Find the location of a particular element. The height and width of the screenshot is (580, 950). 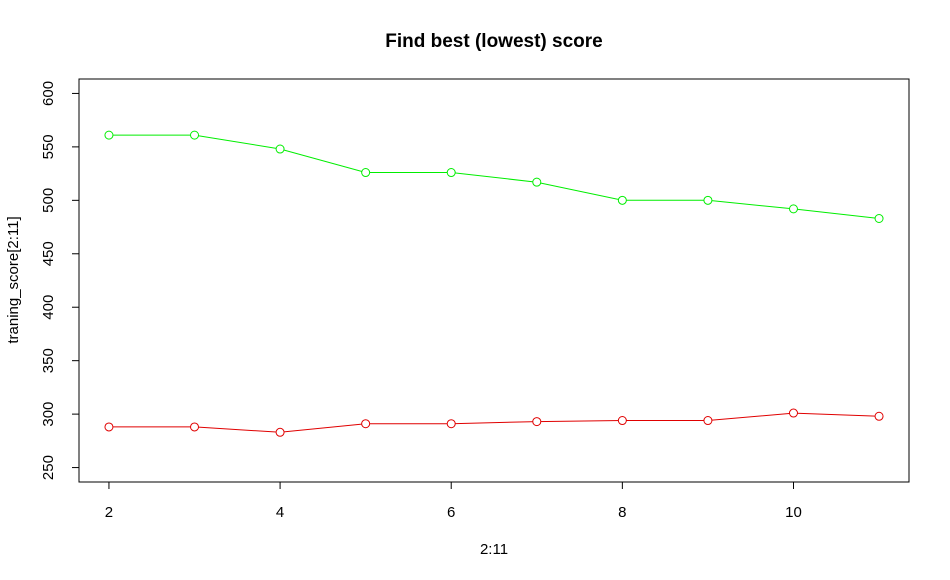

y-tick-label-5: 500 is located at coordinates (48, 200).